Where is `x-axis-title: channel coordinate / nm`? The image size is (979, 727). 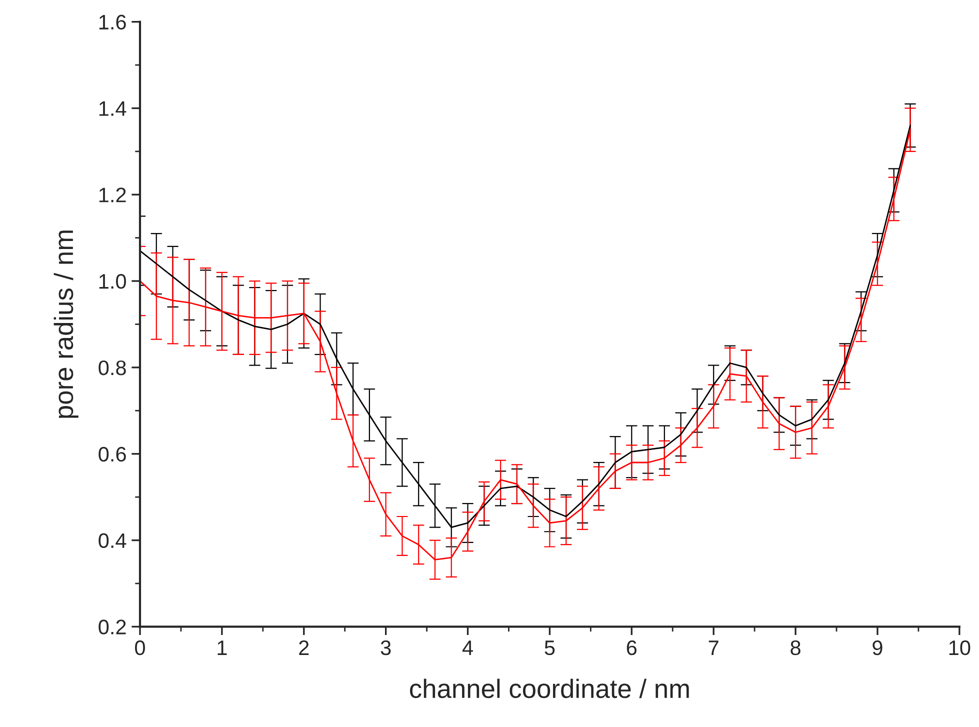
x-axis-title: channel coordinate / nm is located at coordinates (549, 688).